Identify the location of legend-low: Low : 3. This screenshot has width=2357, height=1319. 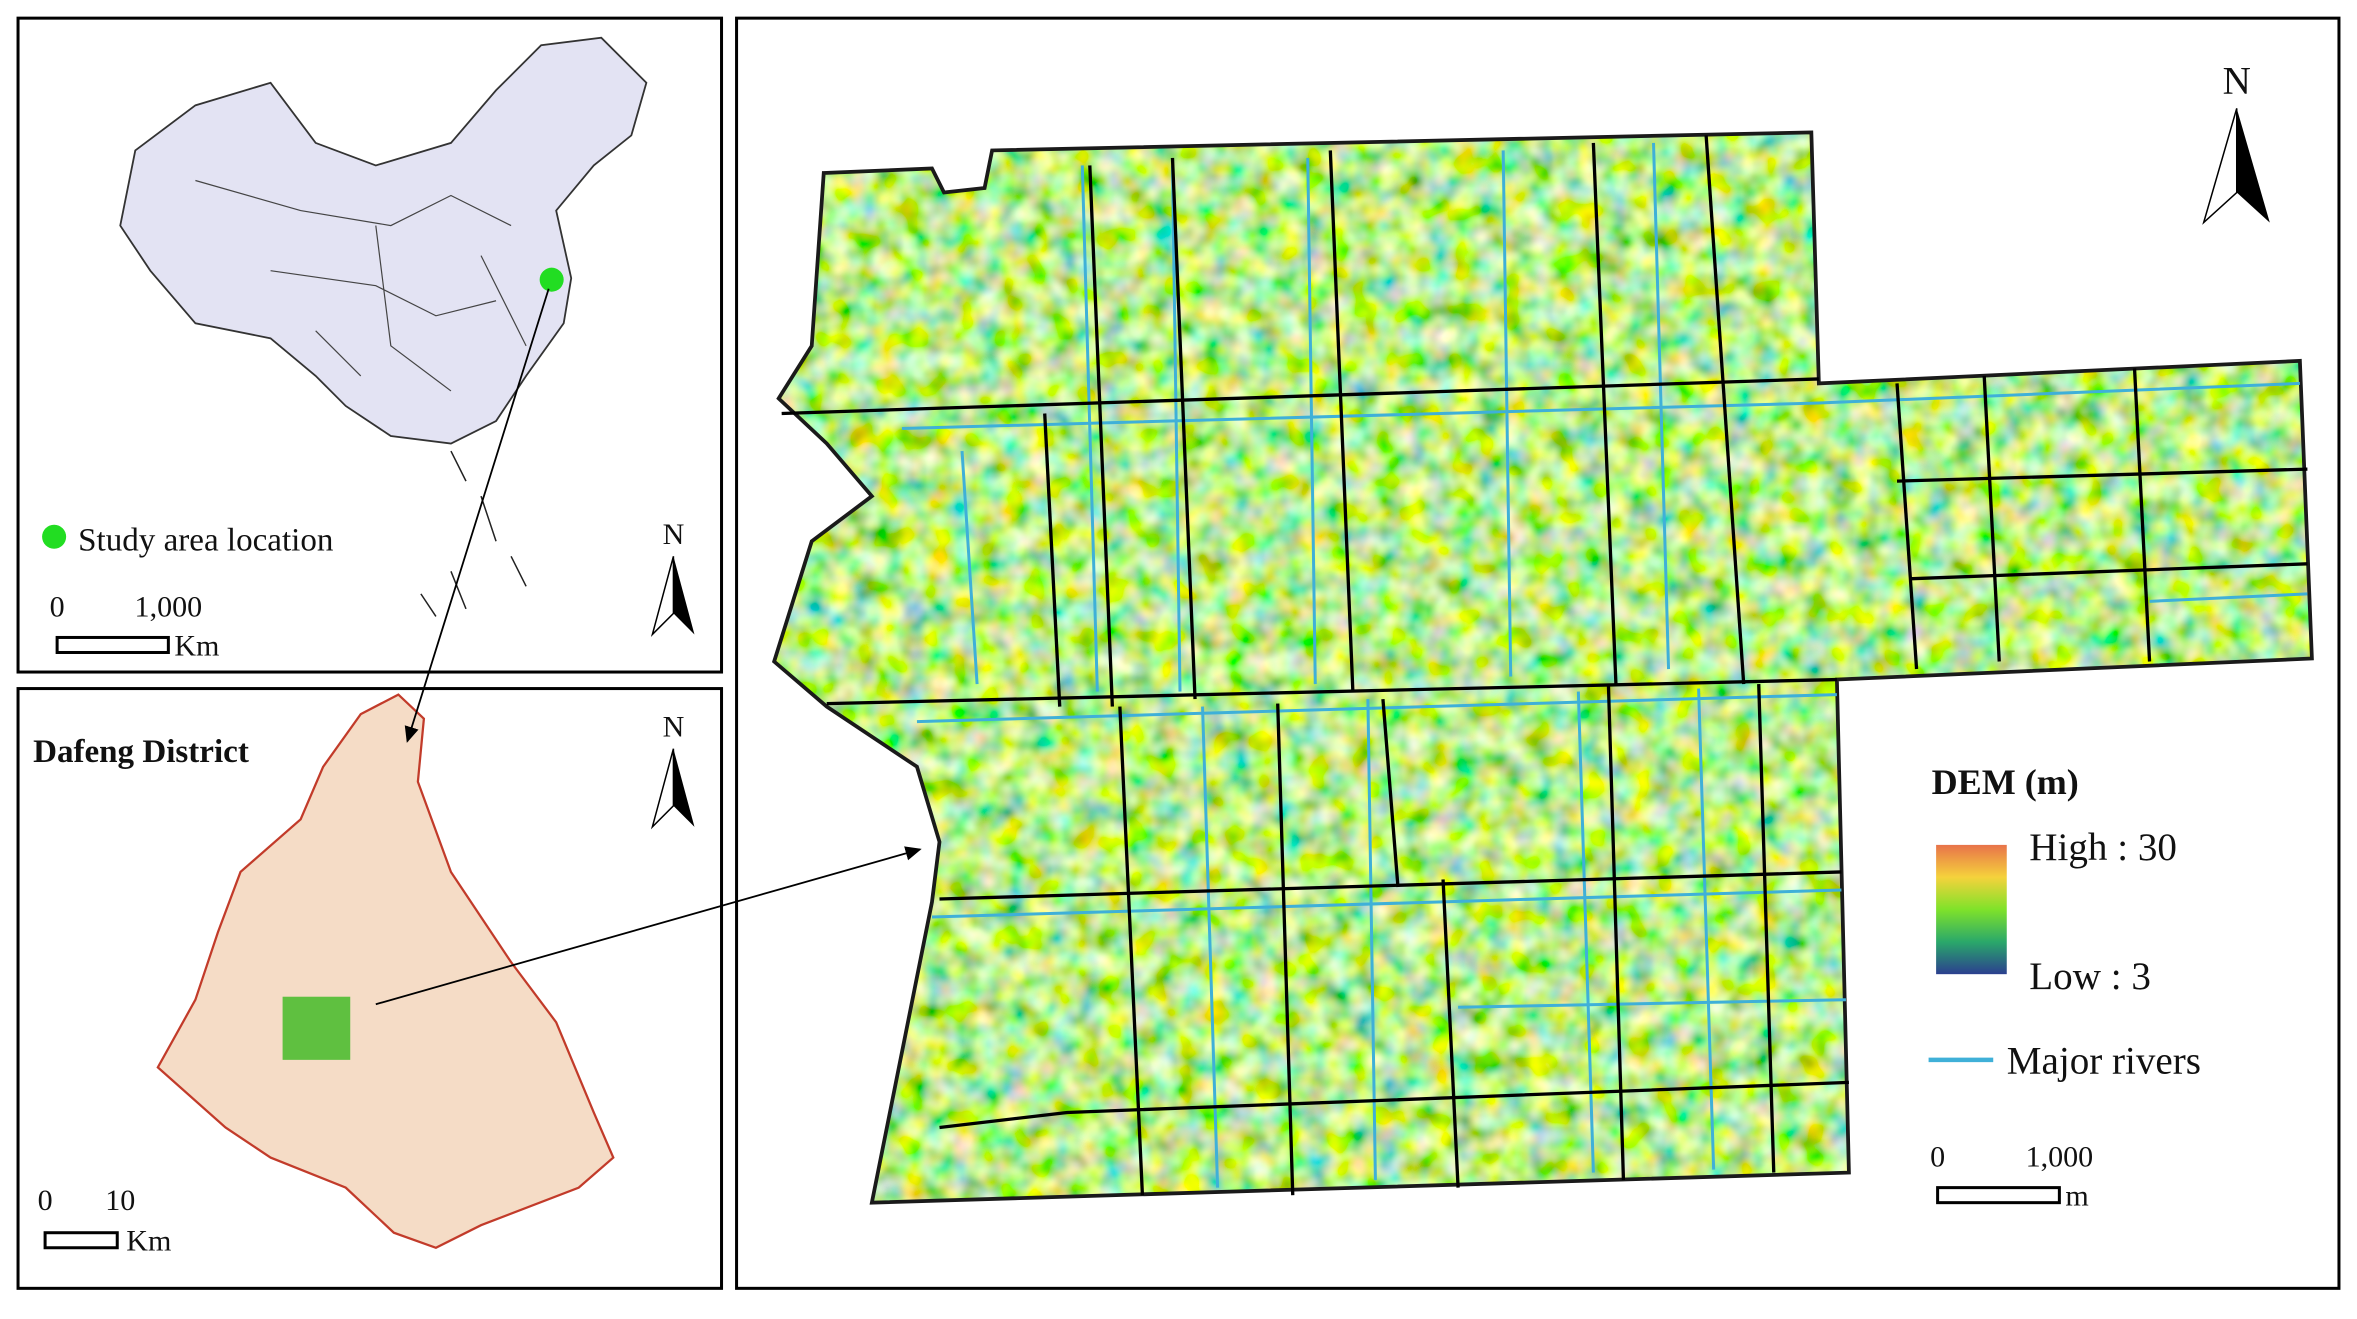
(2090, 976).